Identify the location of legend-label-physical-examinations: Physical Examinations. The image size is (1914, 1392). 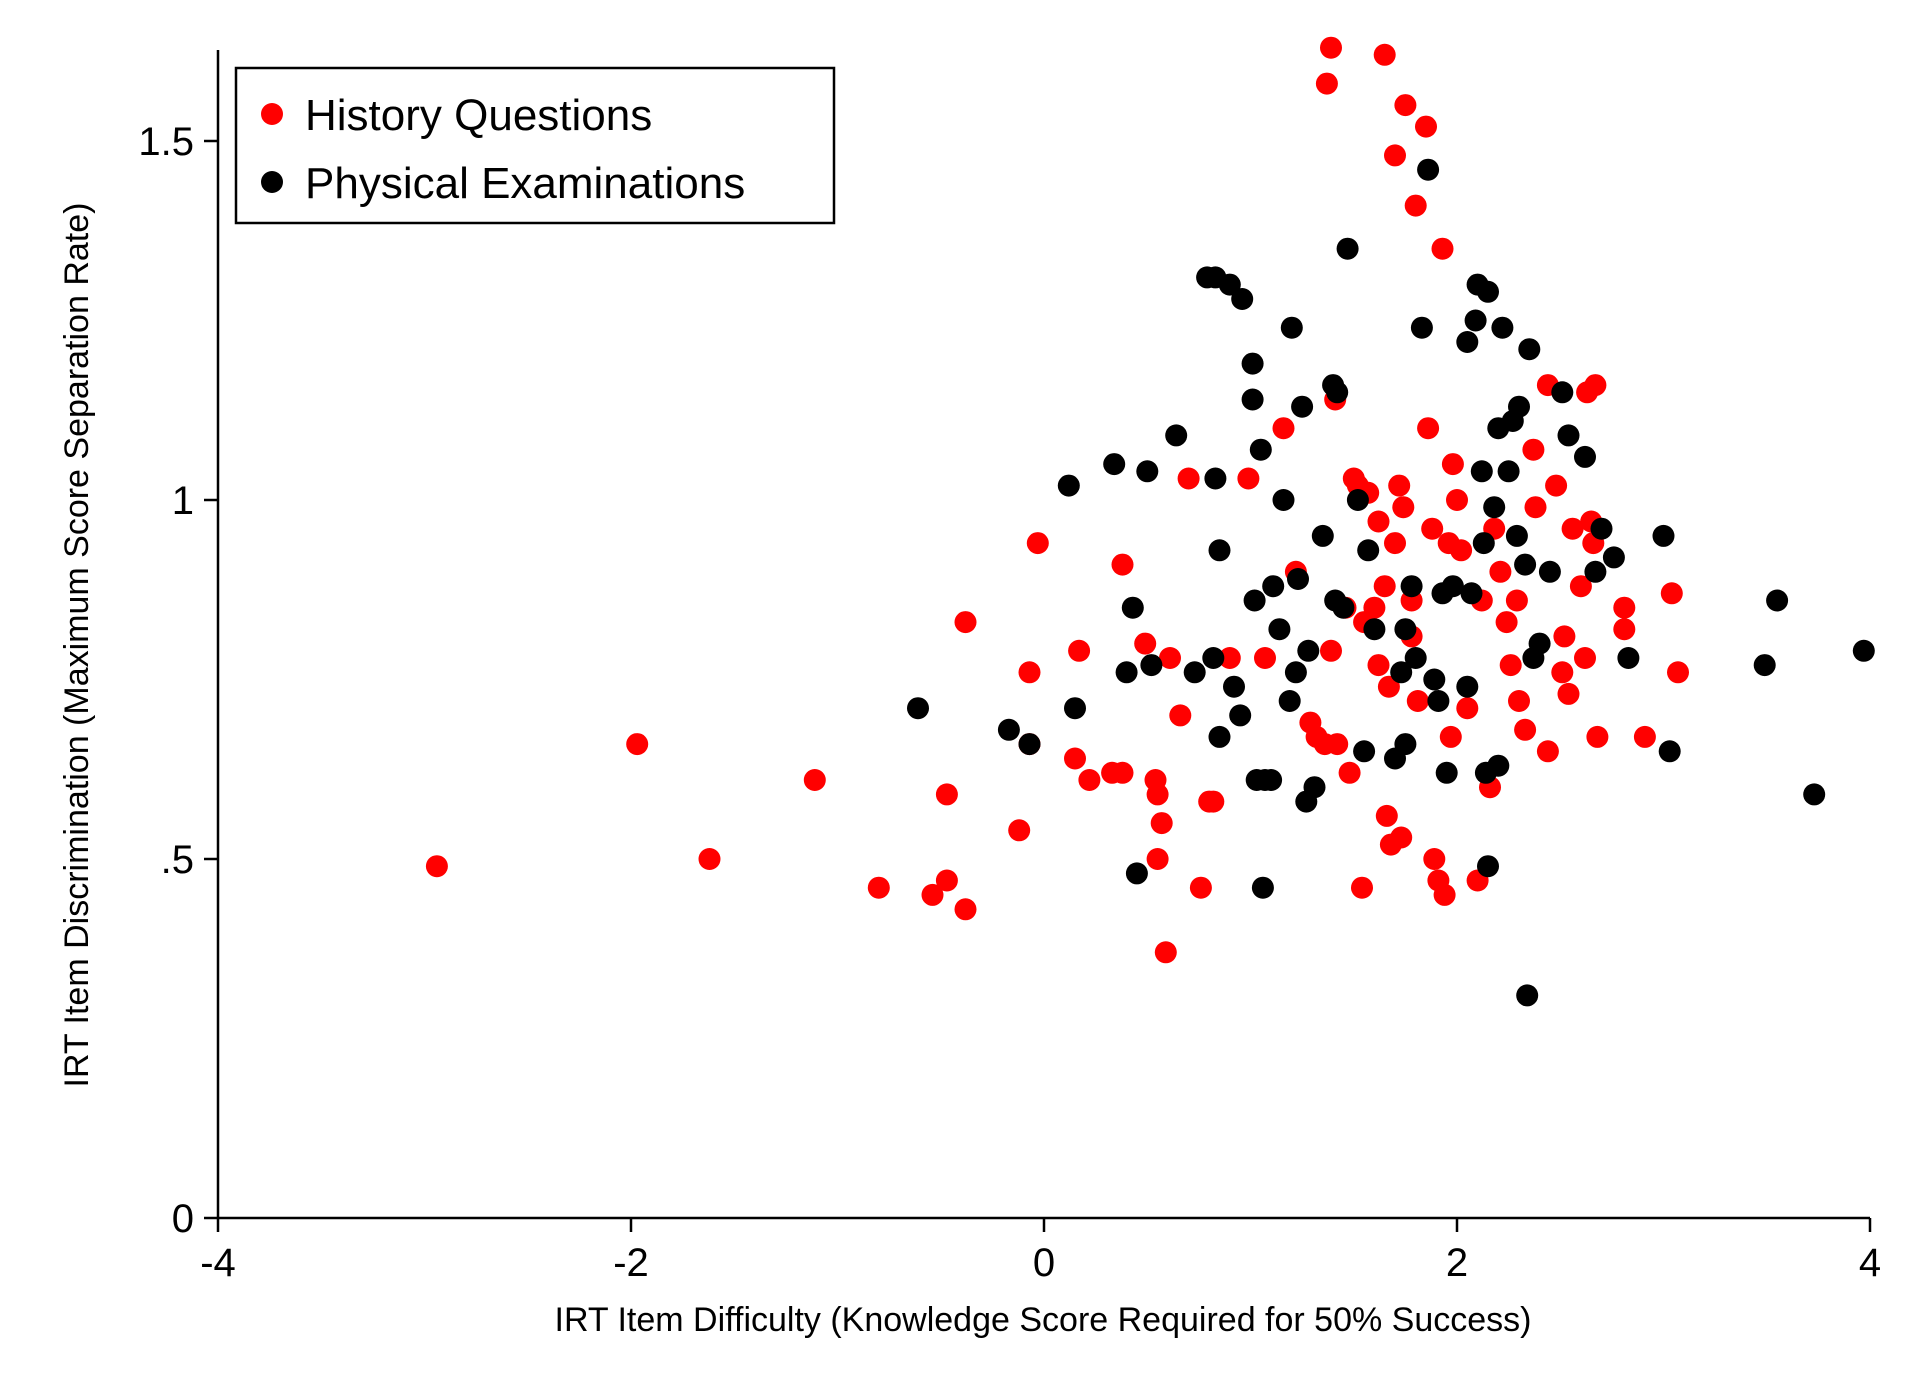
(525, 183).